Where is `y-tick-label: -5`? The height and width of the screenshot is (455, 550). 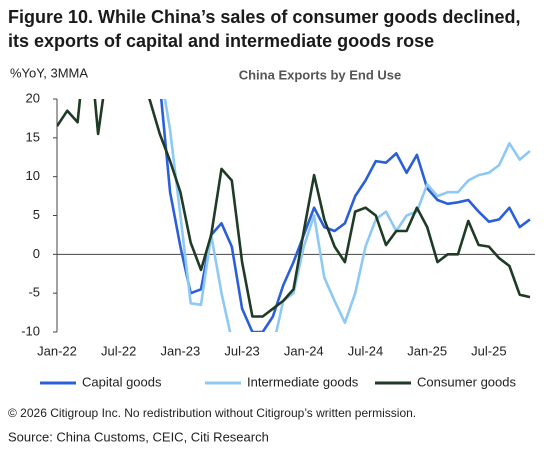 y-tick-label: -5 is located at coordinates (34, 292).